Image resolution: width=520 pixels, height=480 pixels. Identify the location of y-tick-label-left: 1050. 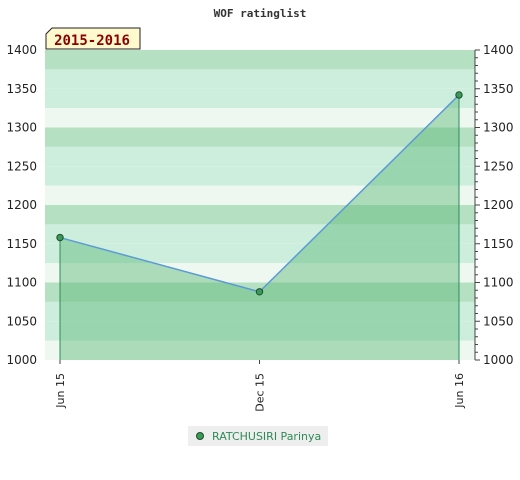
(21, 321).